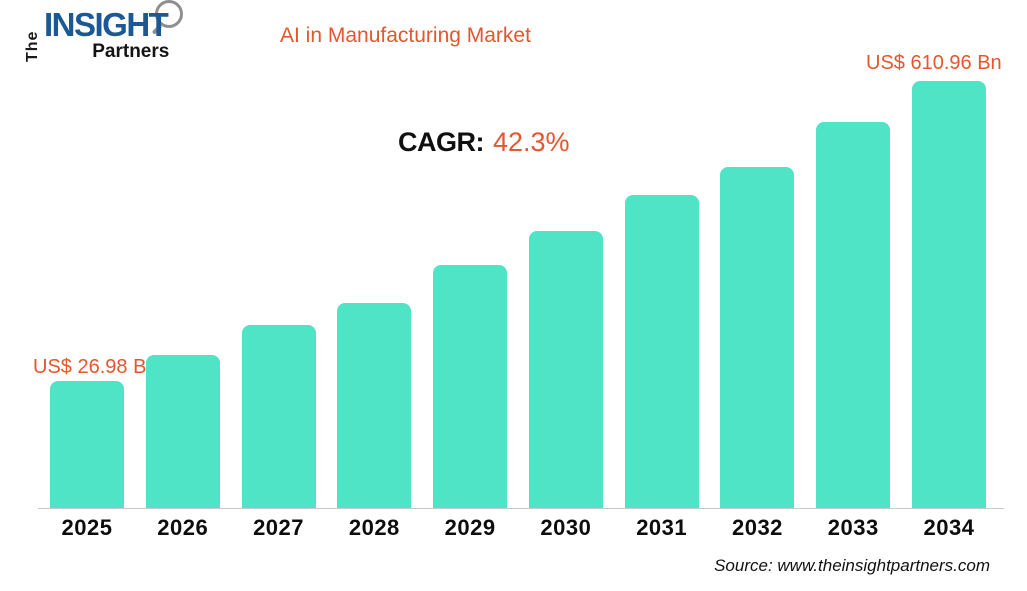 This screenshot has width=1027, height=591. What do you see at coordinates (441, 142) in the screenshot?
I see `cagr-label: CAGR:` at bounding box center [441, 142].